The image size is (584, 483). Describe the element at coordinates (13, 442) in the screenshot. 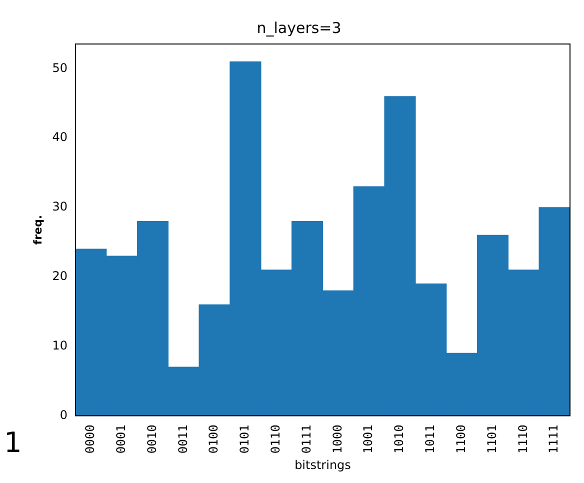

I see `text: 1` at that location.